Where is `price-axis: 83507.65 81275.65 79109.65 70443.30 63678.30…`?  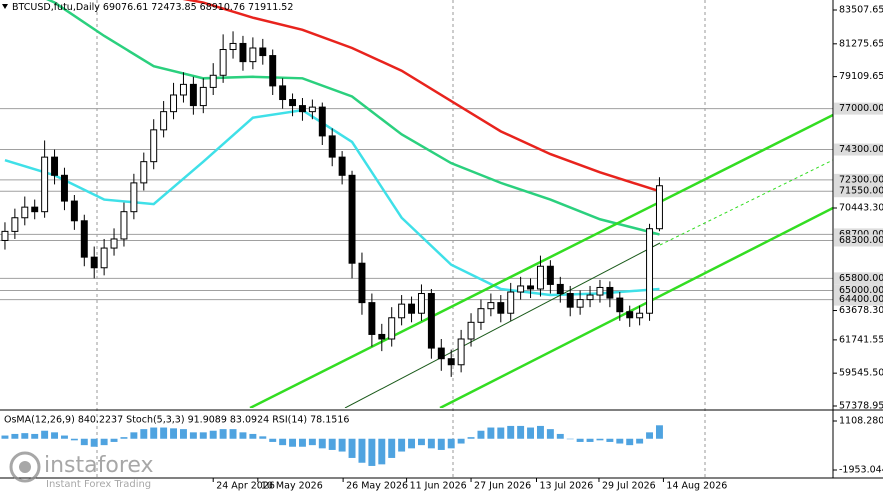 price-axis: 83507.65 81275.65 79109.65 70443.30 63678.30… is located at coordinates (858, 208).